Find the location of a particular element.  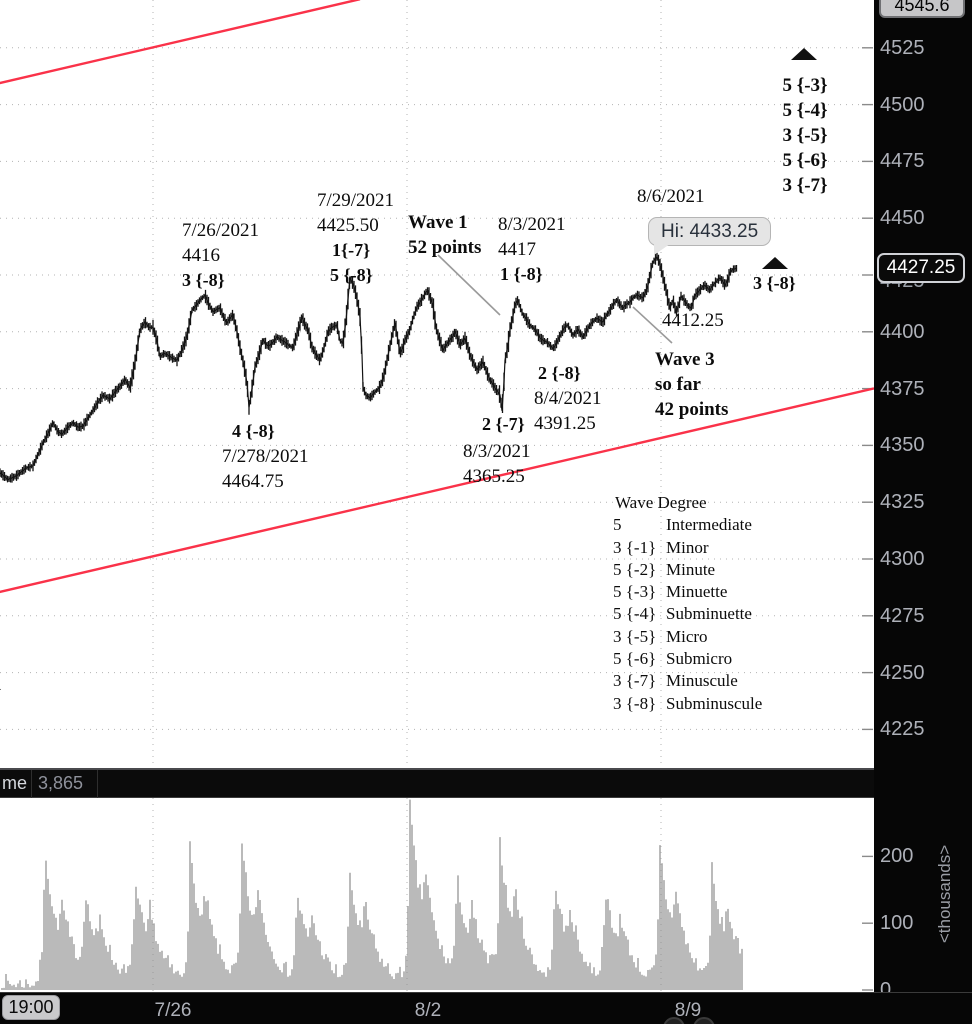

annotation-line: Wave 1 is located at coordinates (438, 222).